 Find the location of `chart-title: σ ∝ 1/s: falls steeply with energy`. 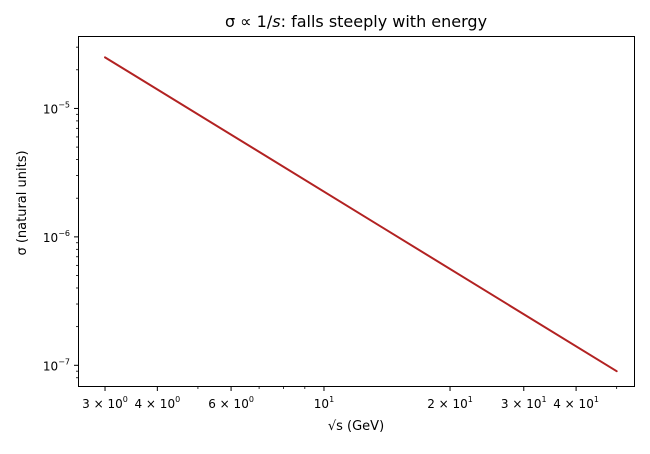

chart-title: σ ∝ 1/s: falls steeply with energy is located at coordinates (356, 21).